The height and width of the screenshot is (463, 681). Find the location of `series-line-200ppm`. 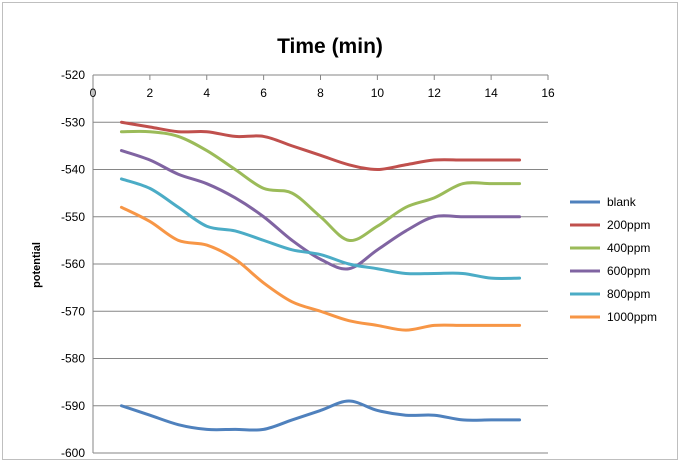

series-line-200ppm is located at coordinates (320, 145).